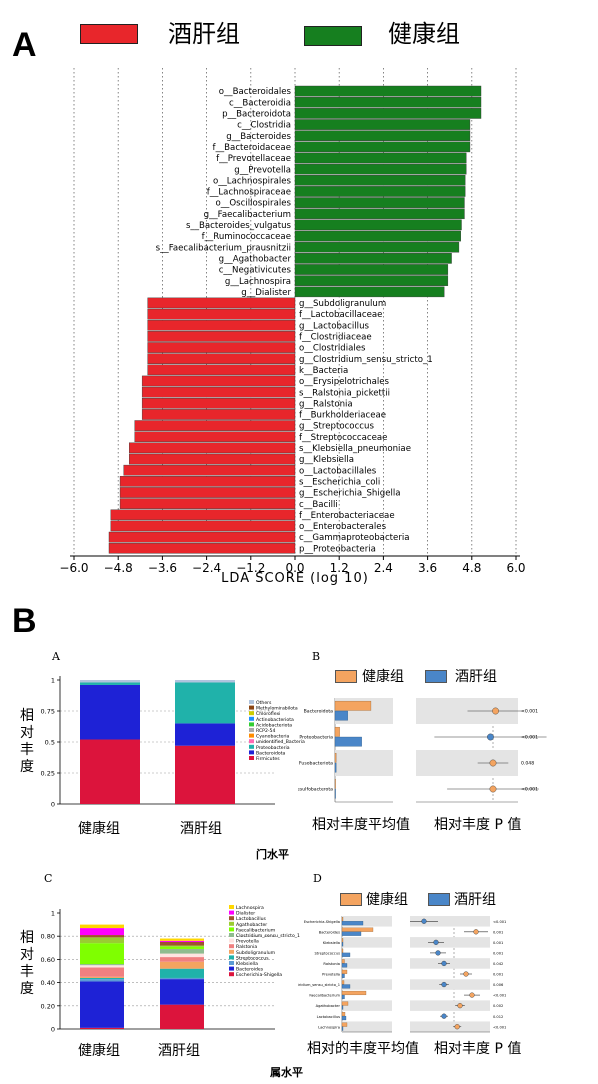 The height and width of the screenshot is (1084, 598). Describe the element at coordinates (338, 471) in the screenshot. I see `lda-bar-label: o__Lactobacillales` at that location.